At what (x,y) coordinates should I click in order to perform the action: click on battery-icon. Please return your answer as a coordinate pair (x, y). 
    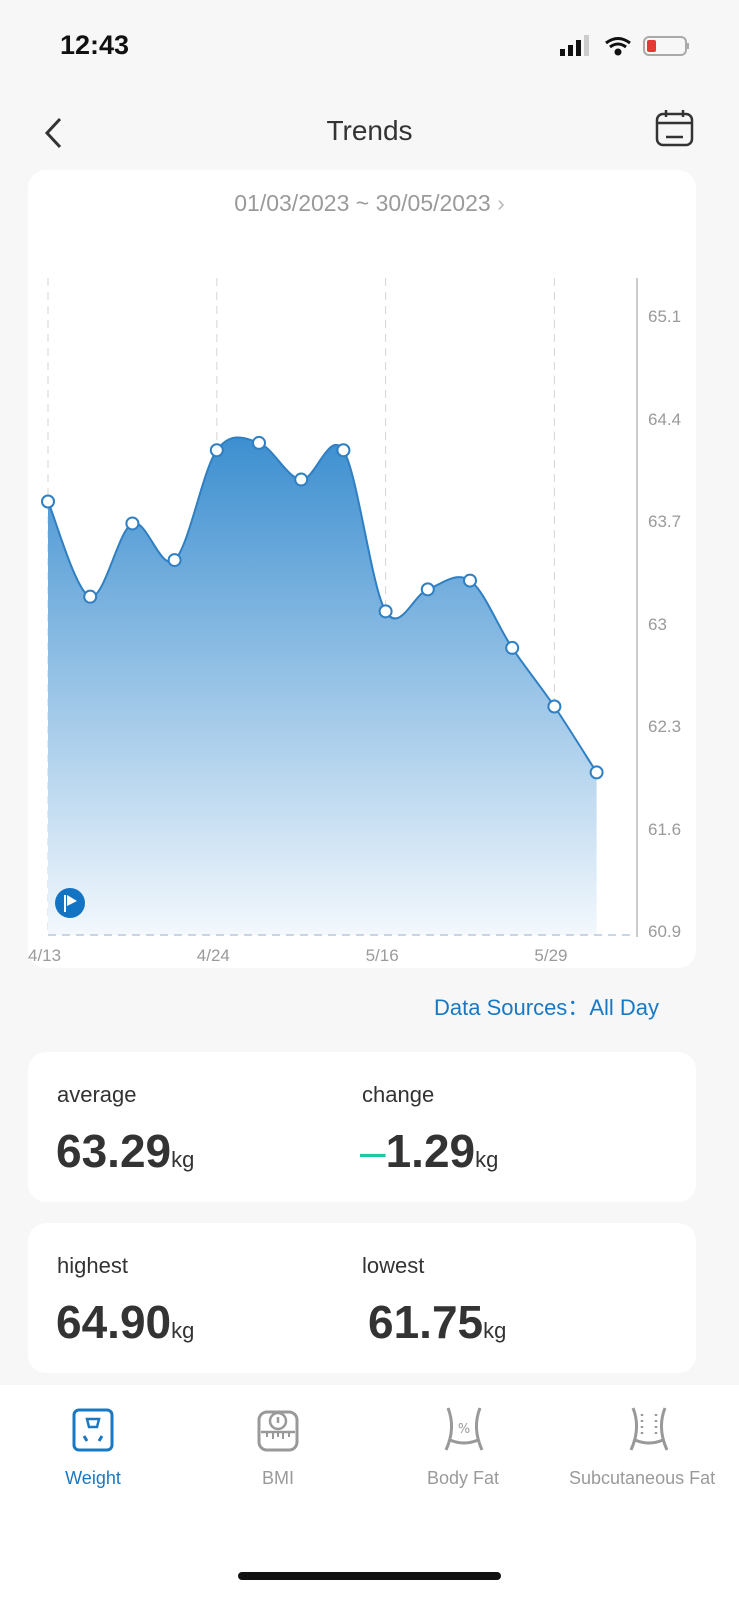
    Looking at the image, I should click on (666, 46).